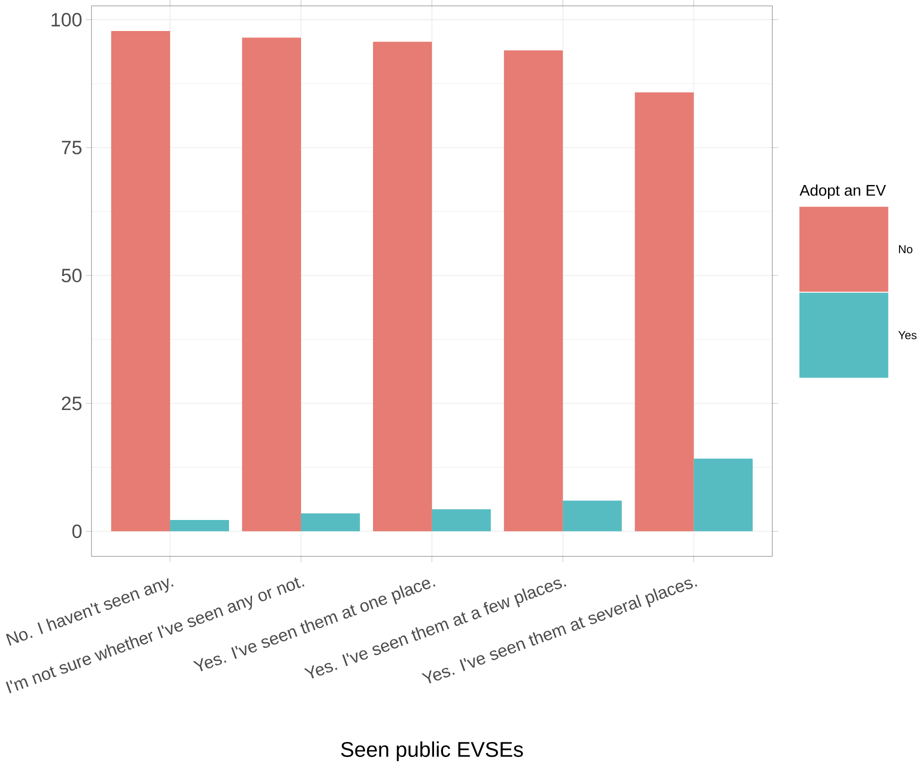  What do you see at coordinates (72, 147) in the screenshot?
I see `y-tick-label: 75` at bounding box center [72, 147].